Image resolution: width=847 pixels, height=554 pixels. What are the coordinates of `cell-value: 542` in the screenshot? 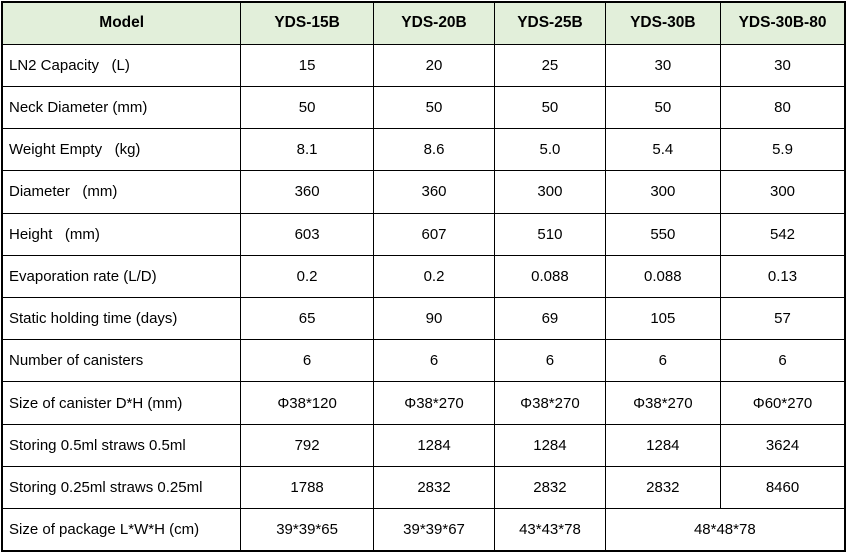 It's located at (783, 234).